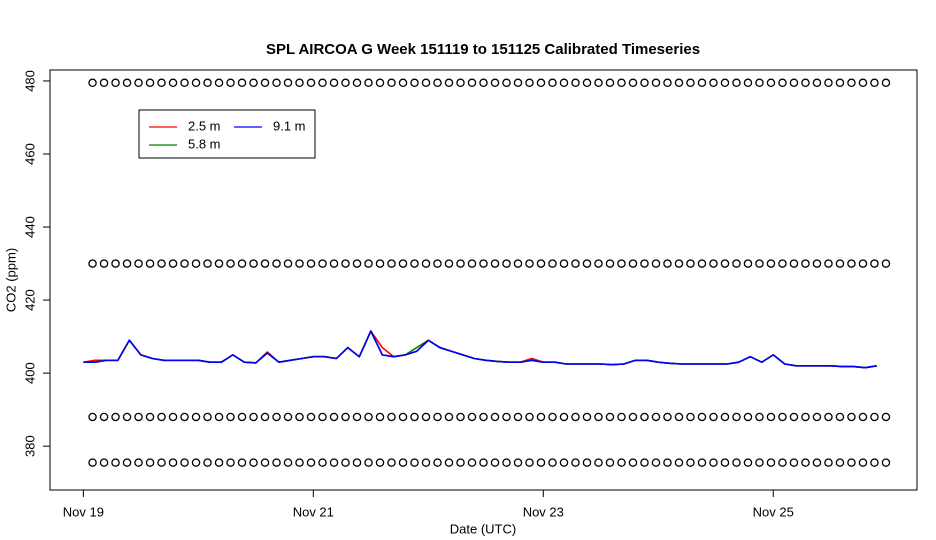 The width and height of the screenshot is (936, 540). What do you see at coordinates (773, 511) in the screenshot?
I see `x-tick-label: Nov 25` at bounding box center [773, 511].